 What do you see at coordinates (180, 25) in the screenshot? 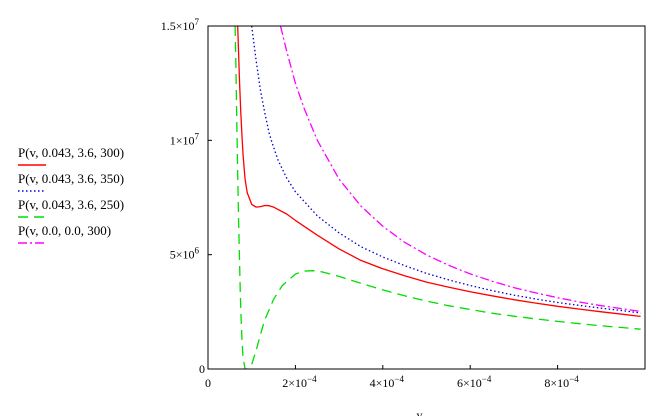
I see `y-tick-label: 1.5×10⁷` at bounding box center [180, 25].